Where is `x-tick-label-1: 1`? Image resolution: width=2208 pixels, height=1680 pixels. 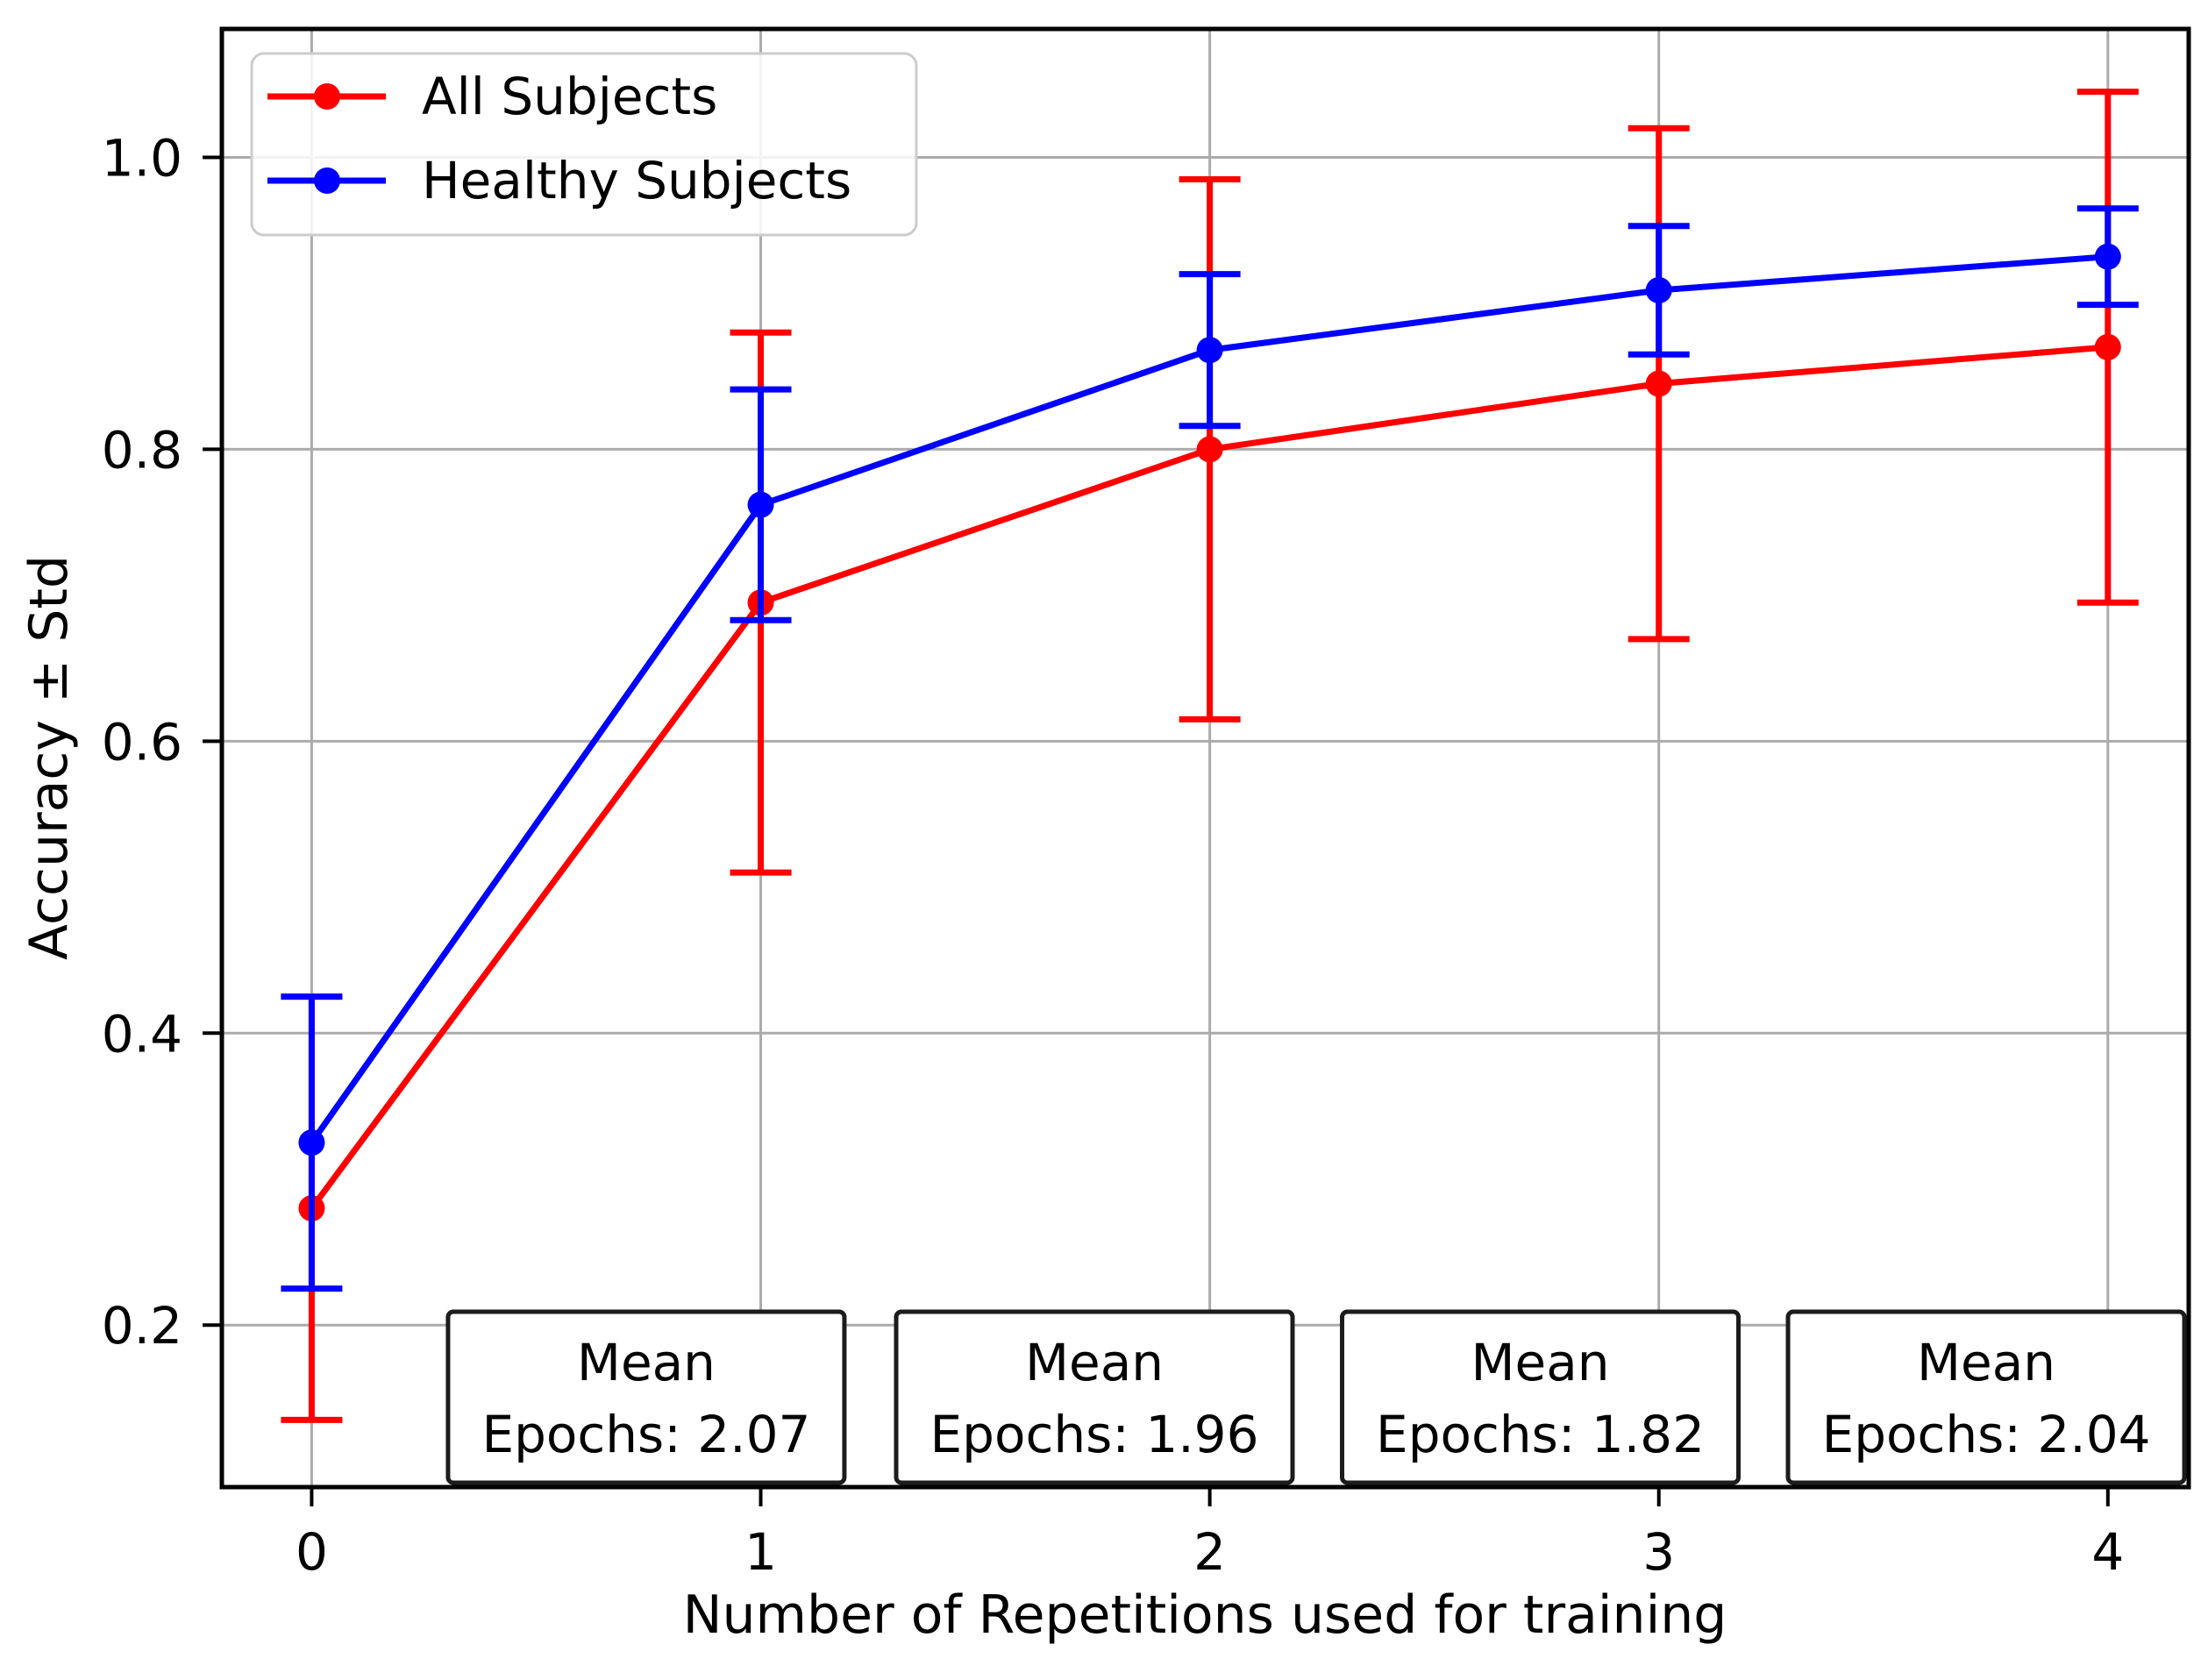
x-tick-label-1: 1 is located at coordinates (760, 1552).